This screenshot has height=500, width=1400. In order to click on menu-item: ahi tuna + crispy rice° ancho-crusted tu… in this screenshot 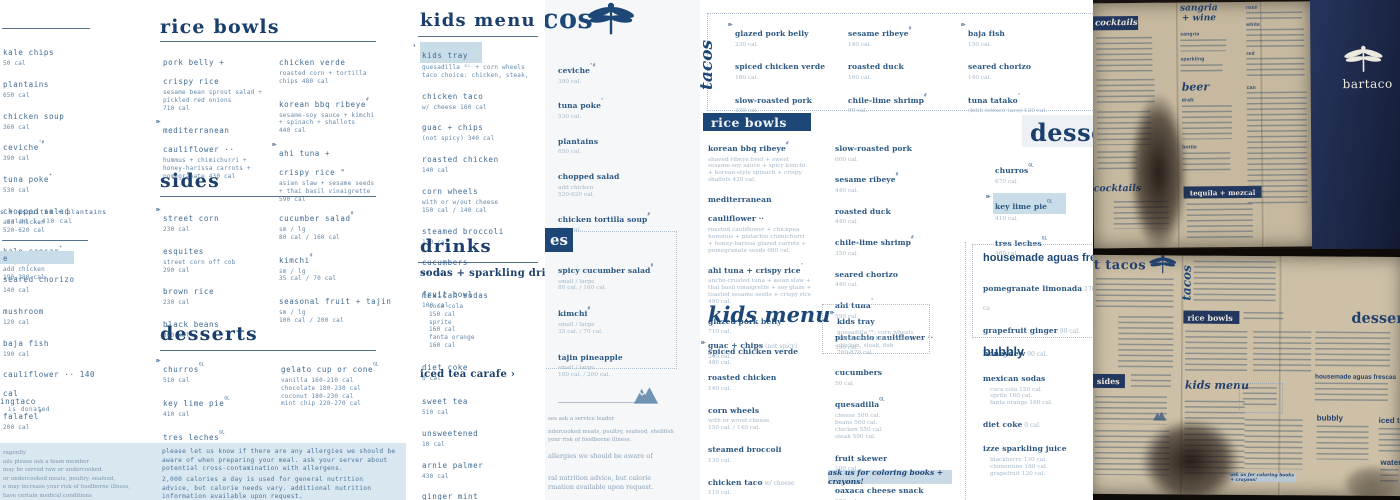, I will do `click(770, 282)`.